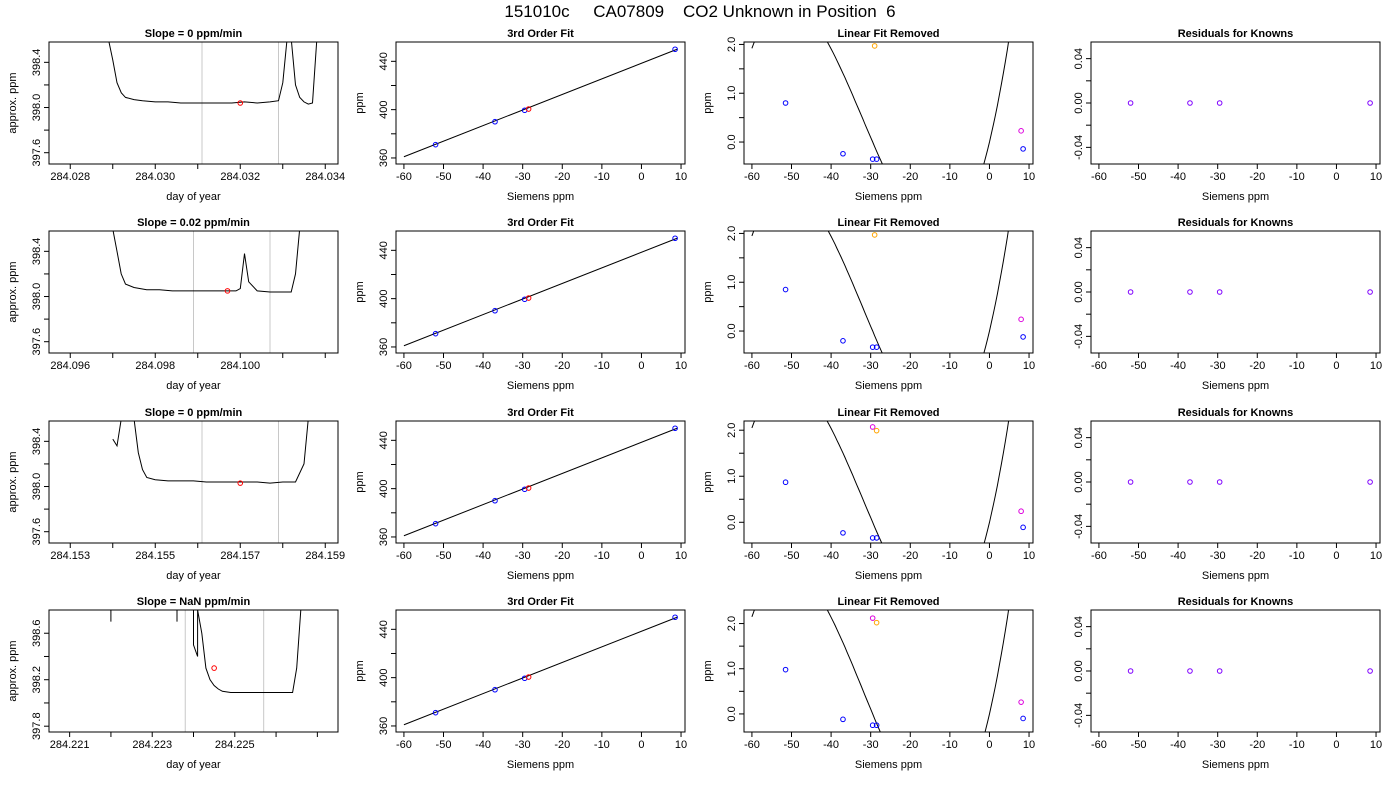 This screenshot has width=1400, height=800. What do you see at coordinates (193, 223) in the screenshot?
I see `chart-title: Slope = 0.02 ppm/min` at bounding box center [193, 223].